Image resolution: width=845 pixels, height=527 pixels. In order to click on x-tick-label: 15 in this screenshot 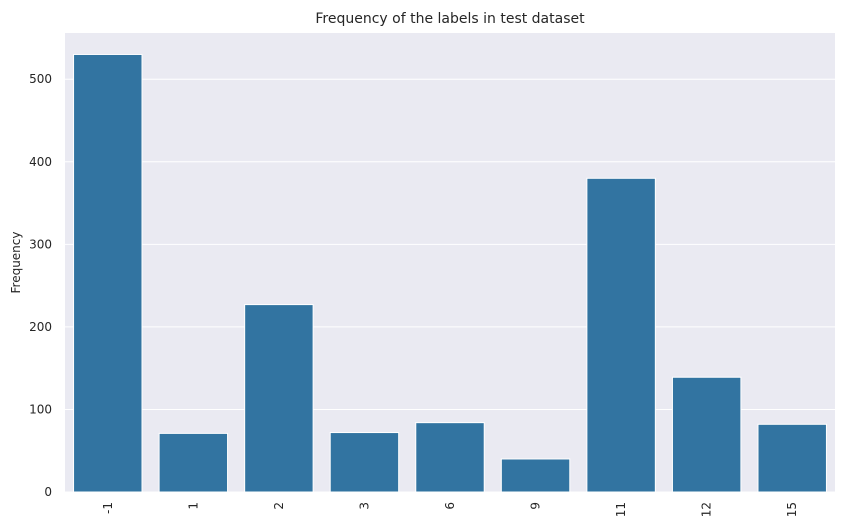, I will do `click(792, 509)`.